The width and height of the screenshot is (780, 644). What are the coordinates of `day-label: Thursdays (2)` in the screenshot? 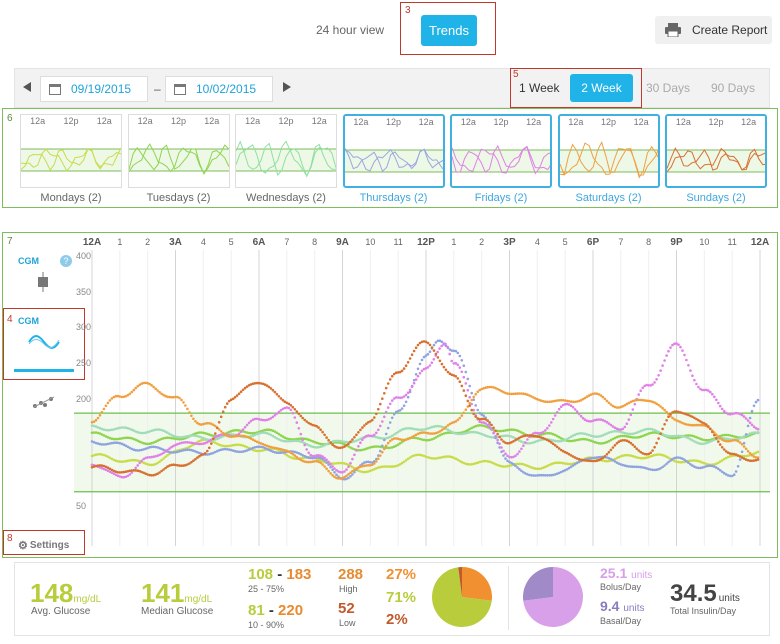 It's located at (393, 198).